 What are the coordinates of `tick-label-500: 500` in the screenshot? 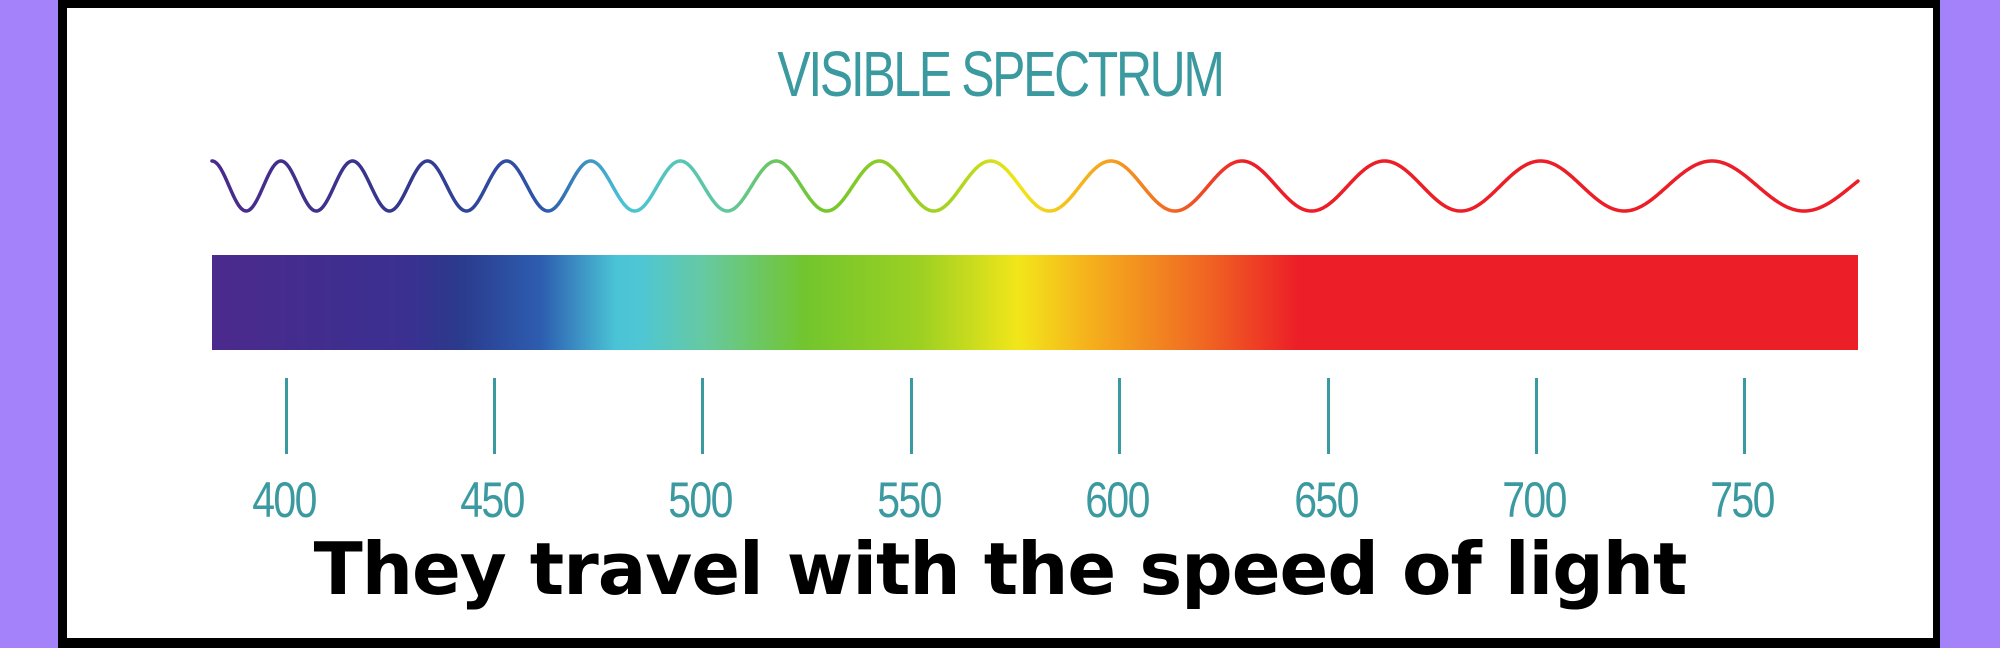 It's located at (700, 500).